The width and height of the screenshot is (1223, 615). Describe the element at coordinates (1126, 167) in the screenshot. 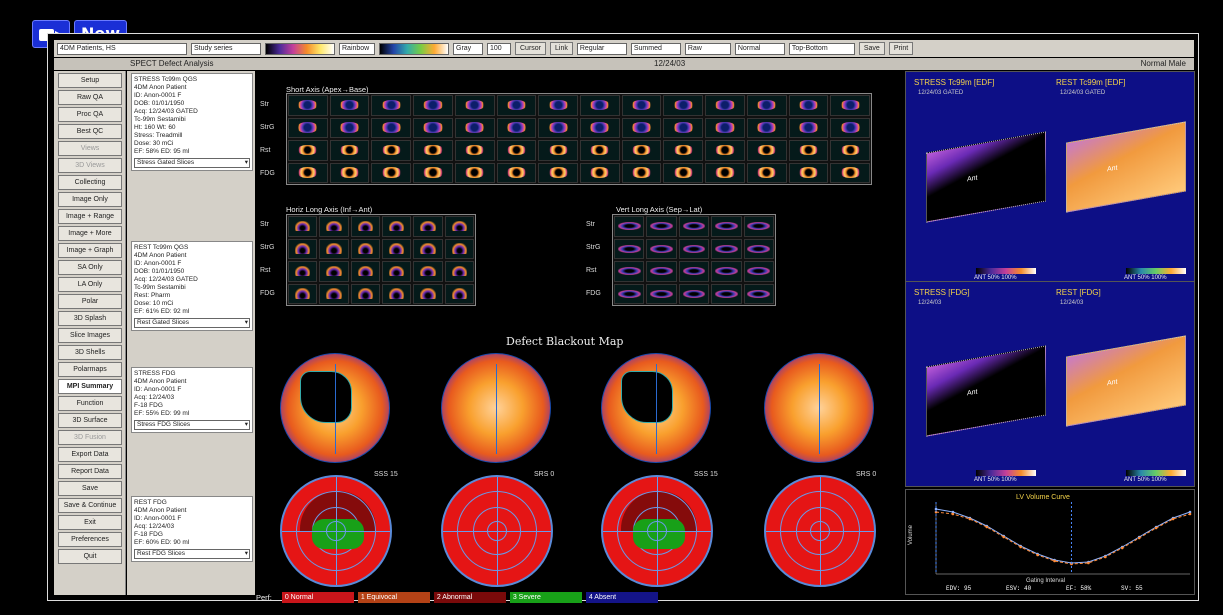

I see `lv-surface-rest: Ant` at that location.